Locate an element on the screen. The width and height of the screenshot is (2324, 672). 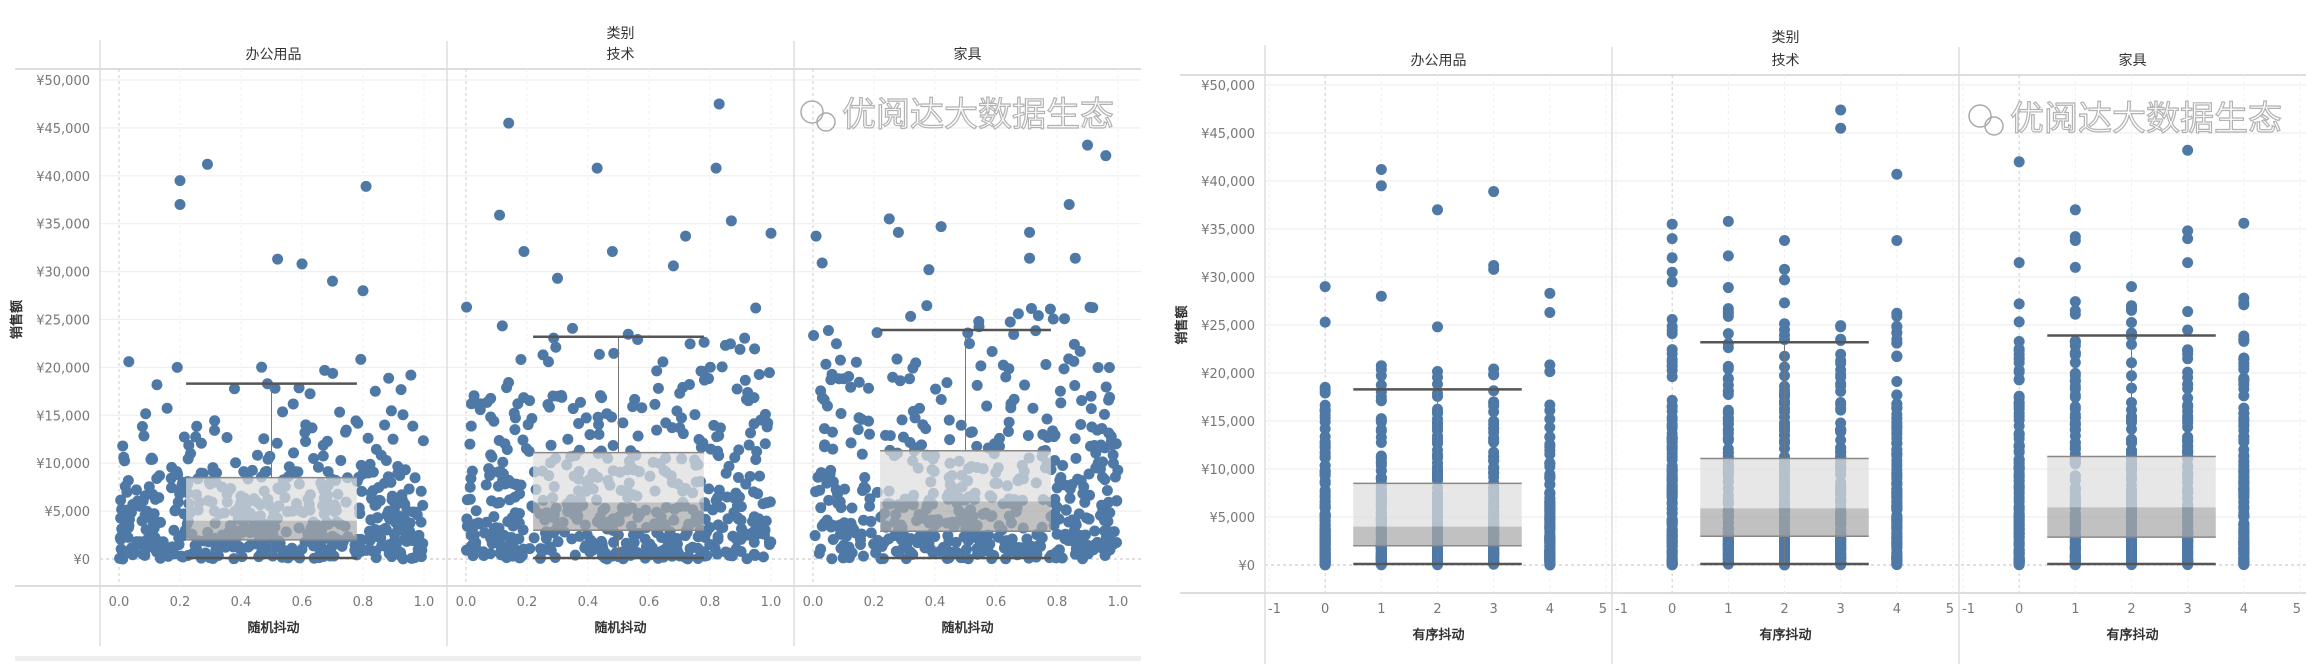
y-tick-label: ¥35,000 is located at coordinates (63, 225).